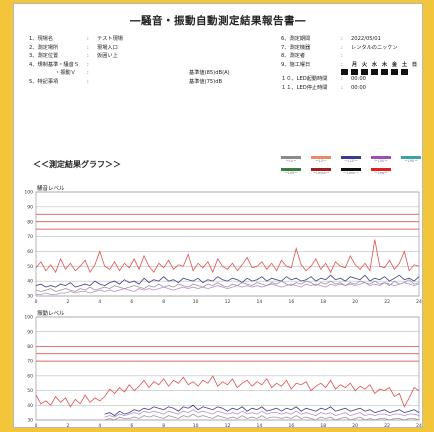 The image size is (434, 432). I want to click on noise-standard: 基準値(85)dB(A), so click(209, 73).